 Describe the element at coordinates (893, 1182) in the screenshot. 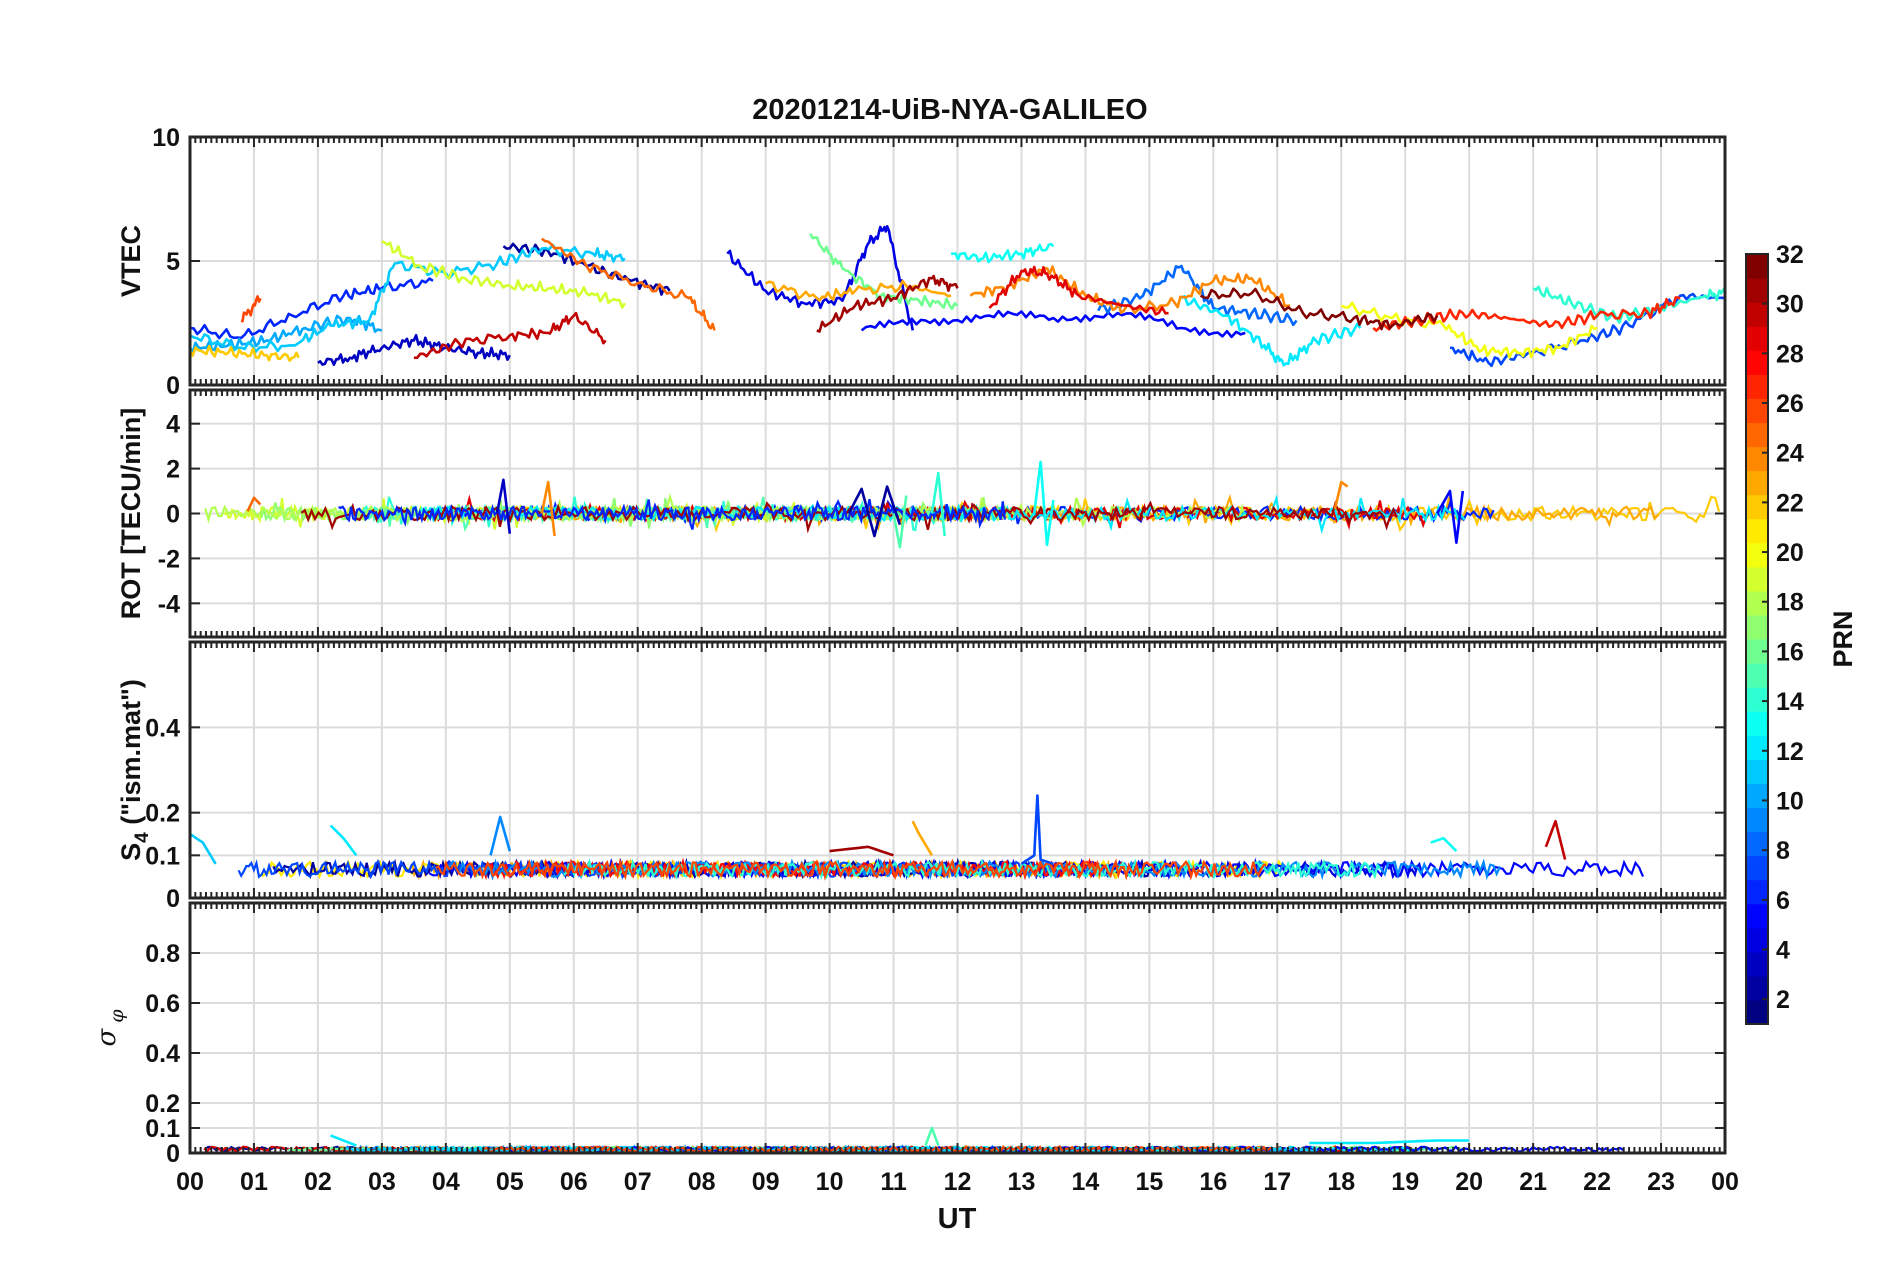

I see `x-tick-label: 11` at that location.